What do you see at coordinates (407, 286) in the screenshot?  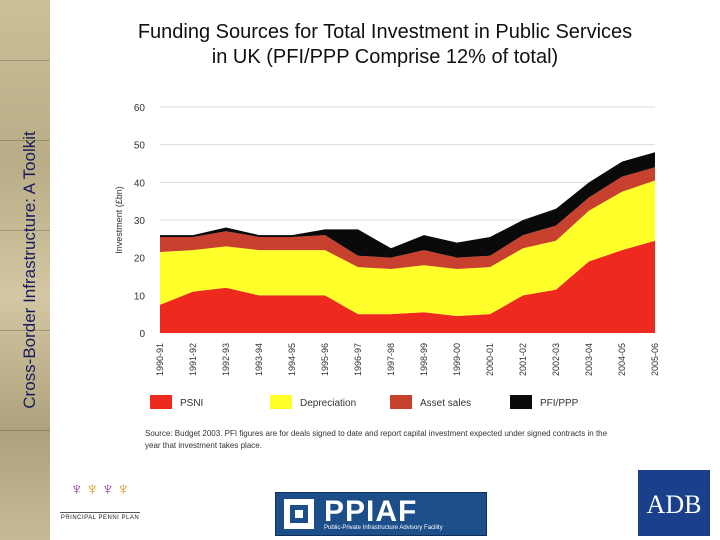 I see `area-psni` at bounding box center [407, 286].